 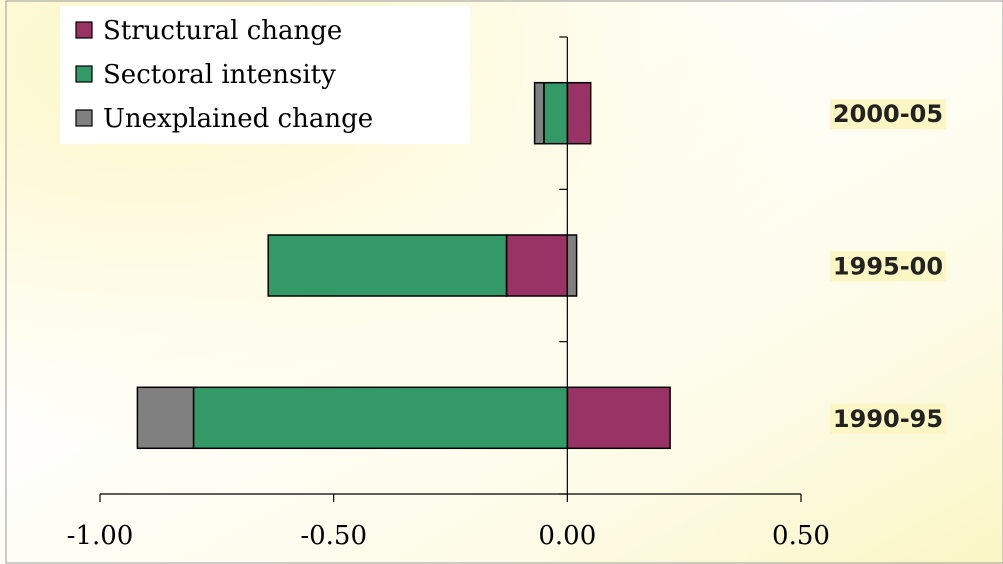 I want to click on legend-label: Sectoral intensity, so click(x=219, y=75).